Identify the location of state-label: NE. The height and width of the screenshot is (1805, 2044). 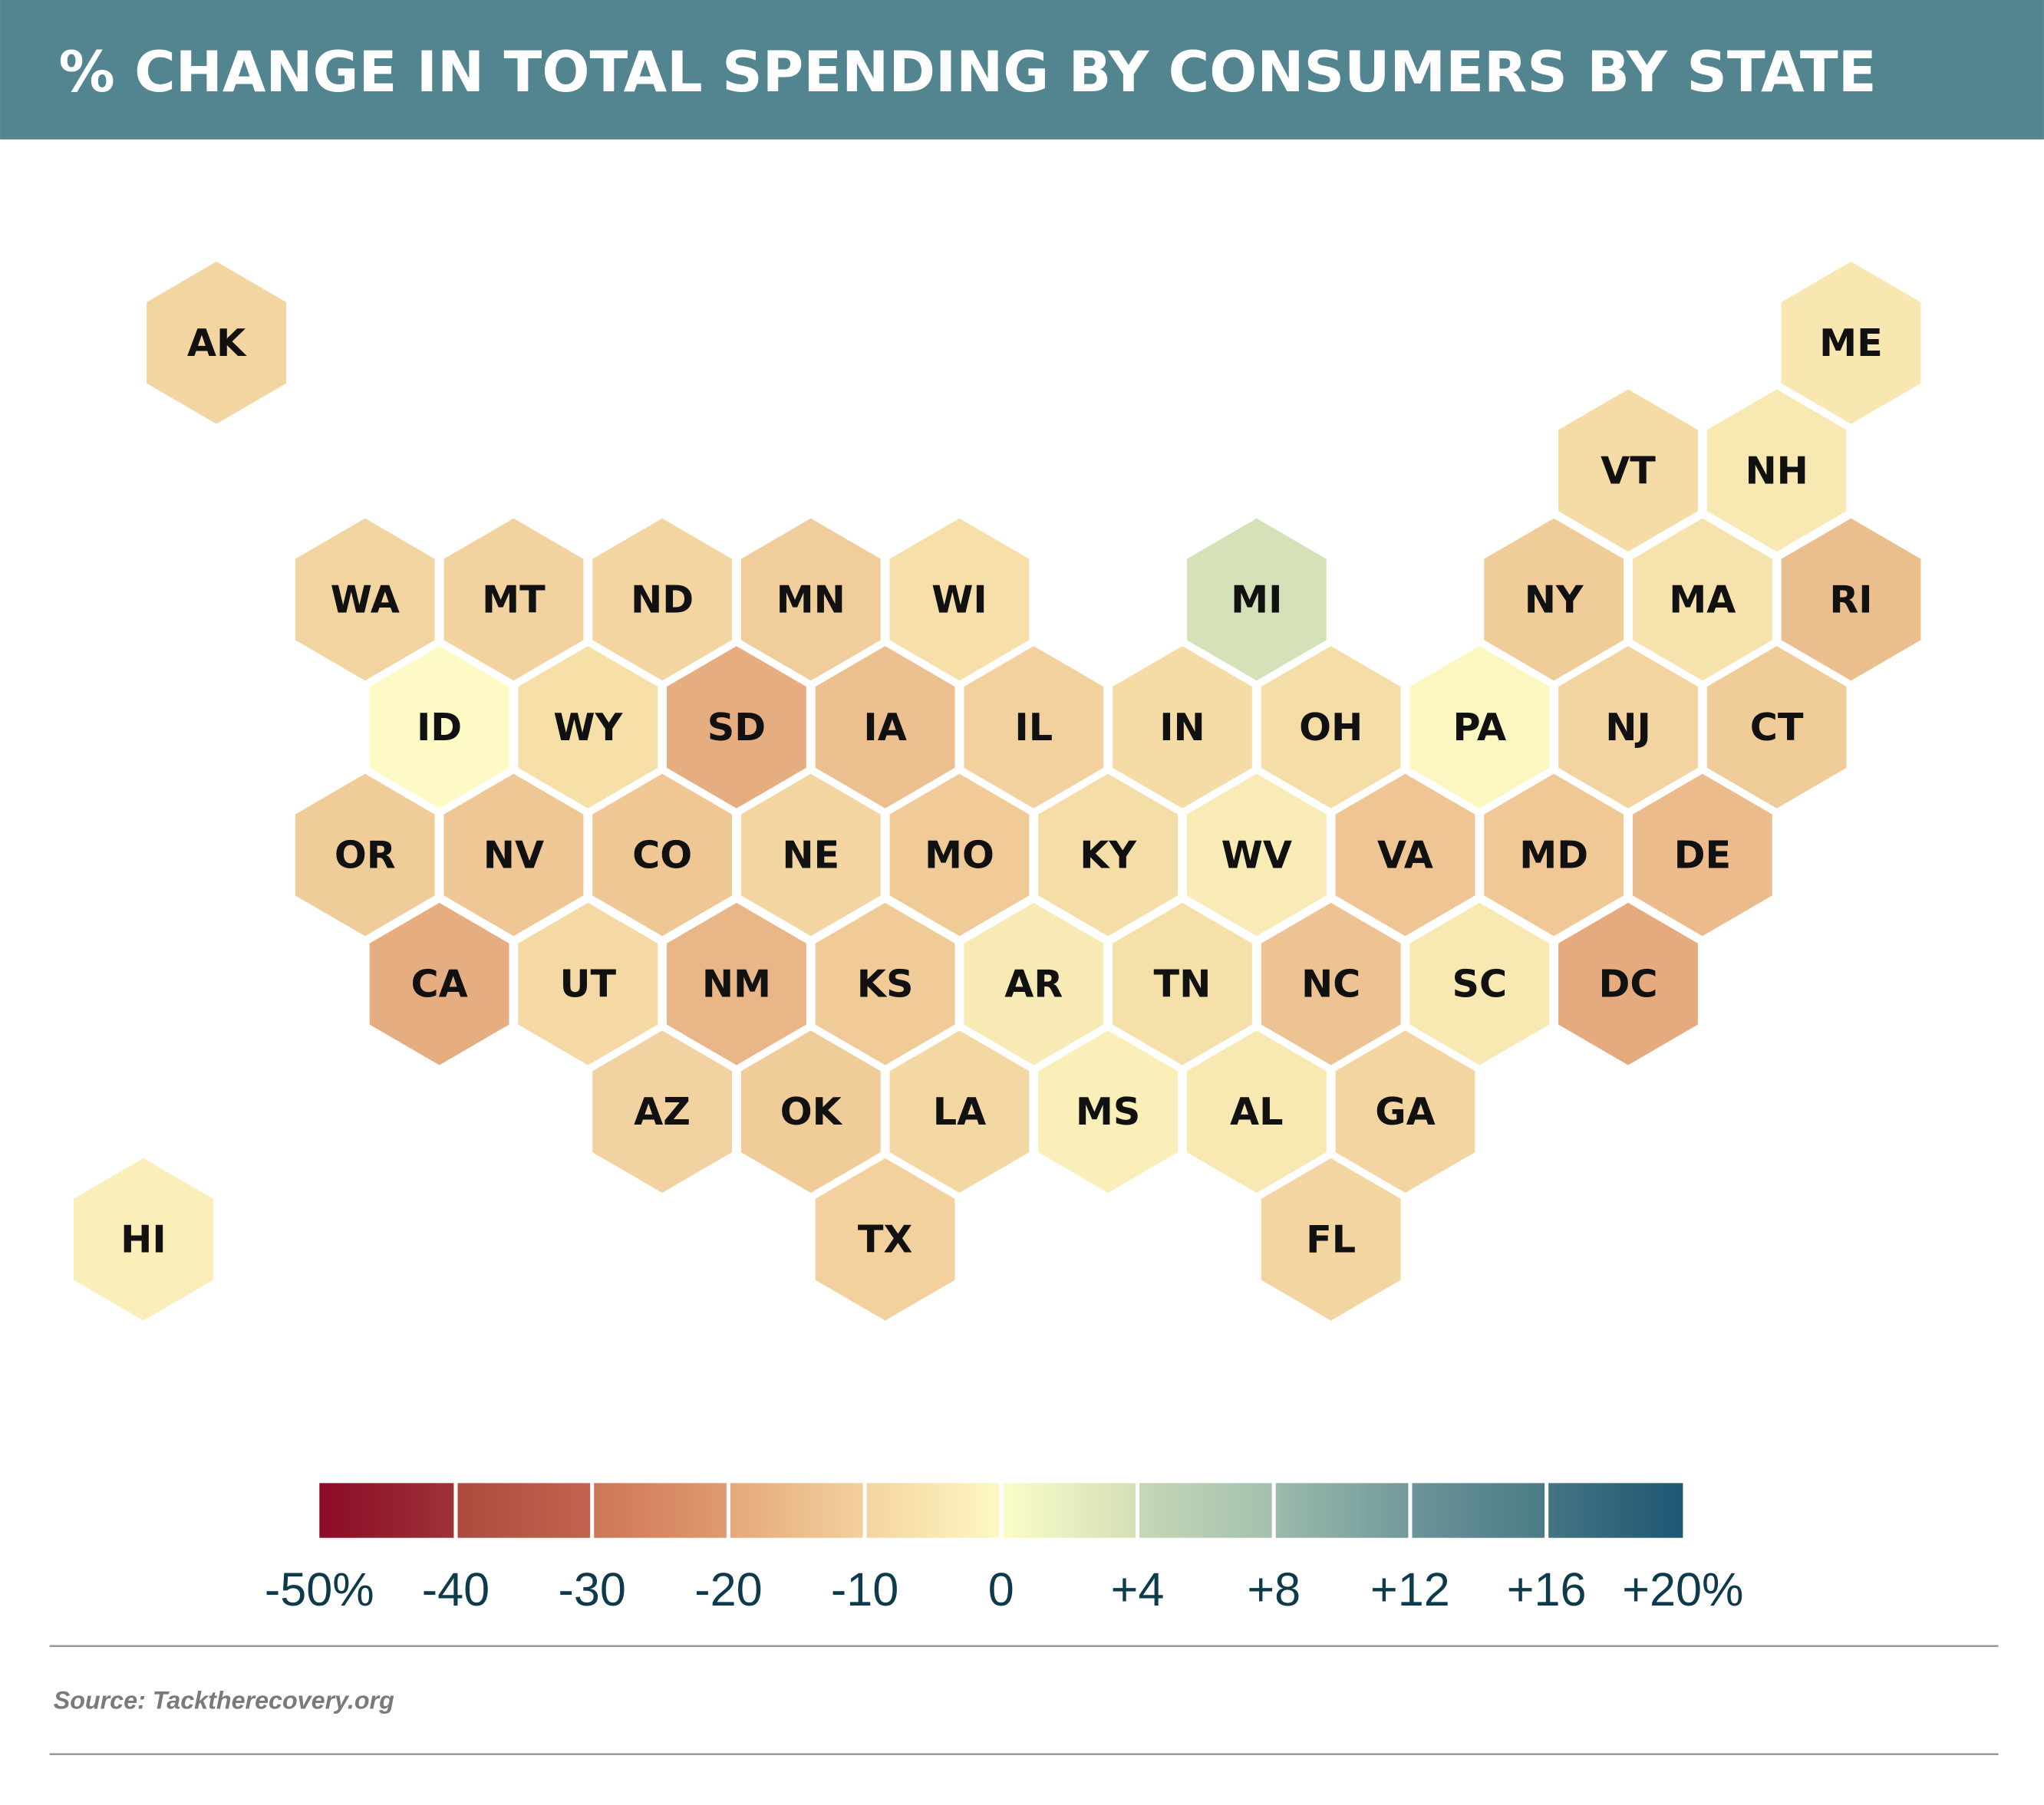
(810, 855).